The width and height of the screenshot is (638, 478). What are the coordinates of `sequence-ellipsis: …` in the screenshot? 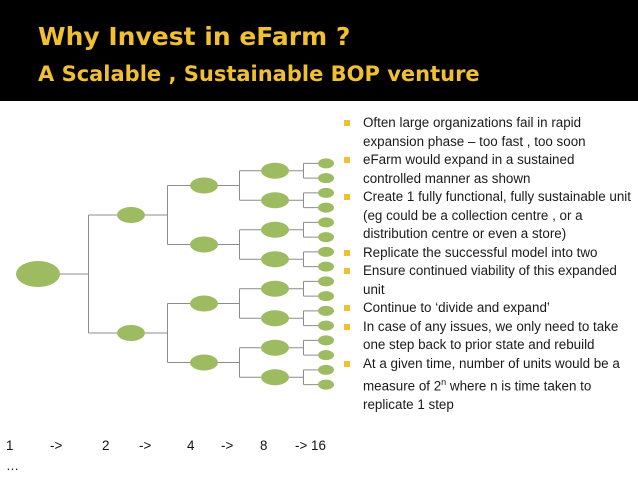 It's located at (12, 465).